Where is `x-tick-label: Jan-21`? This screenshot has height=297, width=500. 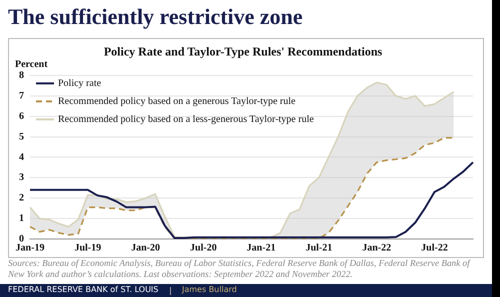 x-tick-label: Jan-21 is located at coordinates (261, 248).